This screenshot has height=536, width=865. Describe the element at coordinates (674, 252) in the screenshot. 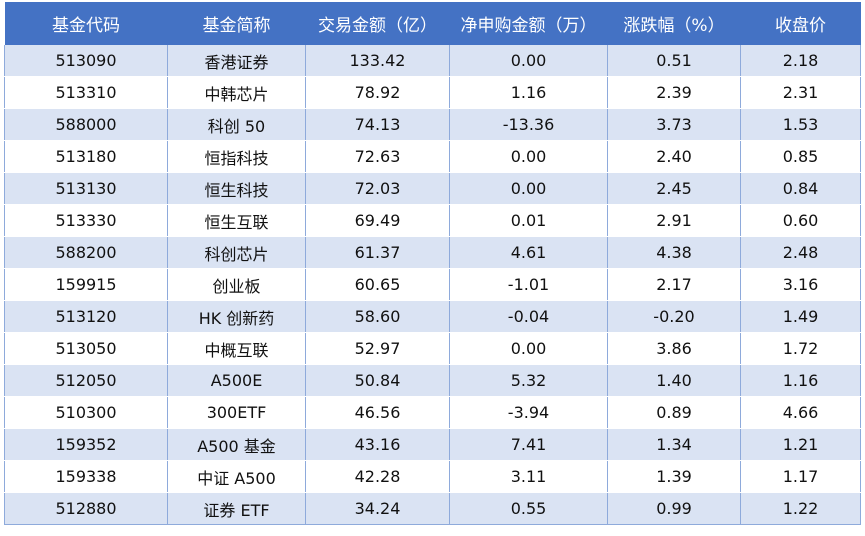

I see `cell-change-pct: 4.38` at that location.